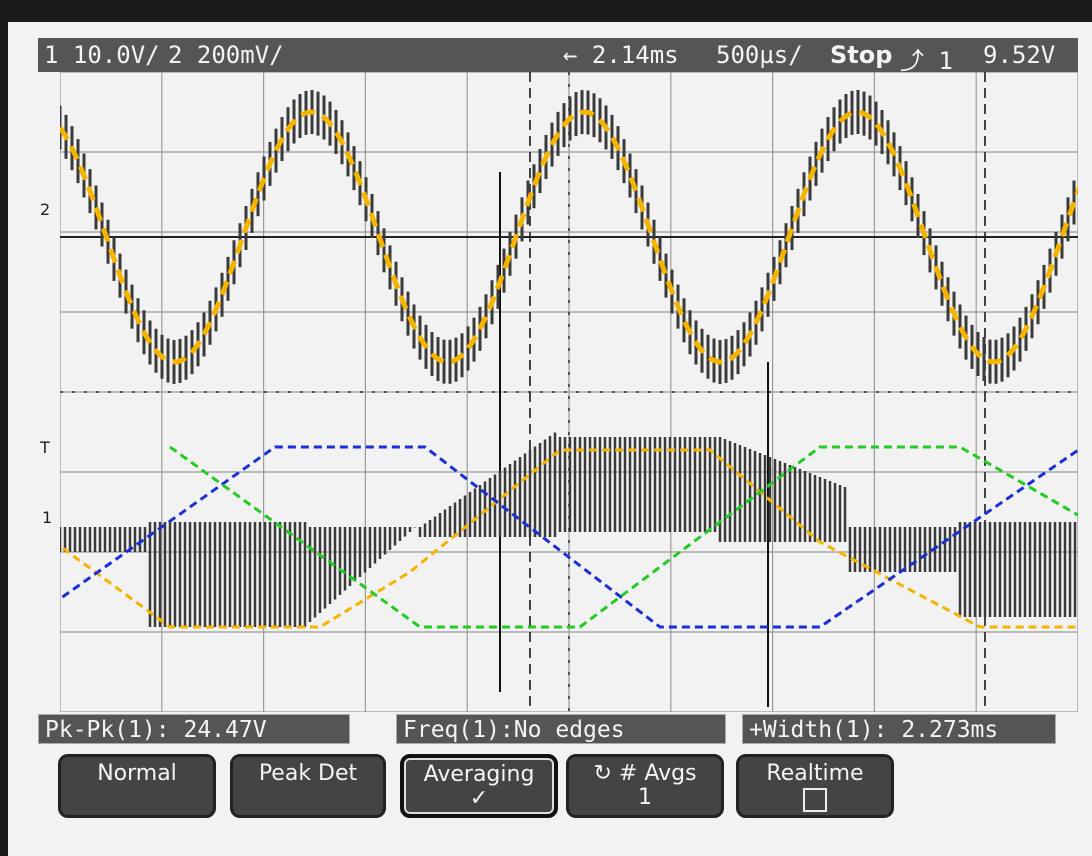 This screenshot has height=856, width=1092. I want to click on ch1-scale: 1 10.0V/, so click(102, 55).